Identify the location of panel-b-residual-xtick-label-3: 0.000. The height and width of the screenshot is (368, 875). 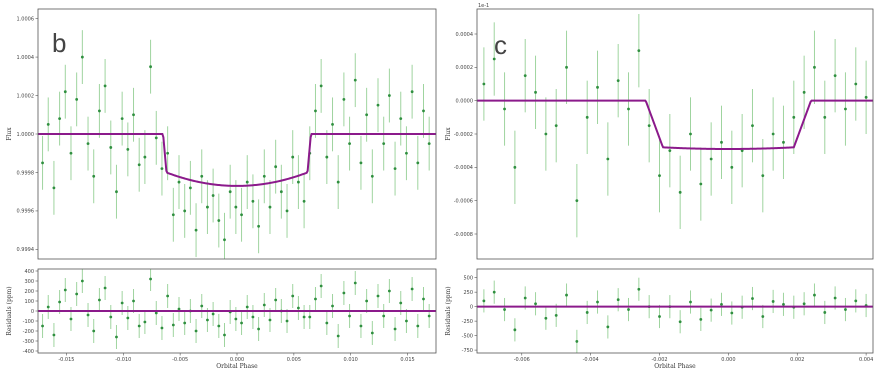
(237, 360).